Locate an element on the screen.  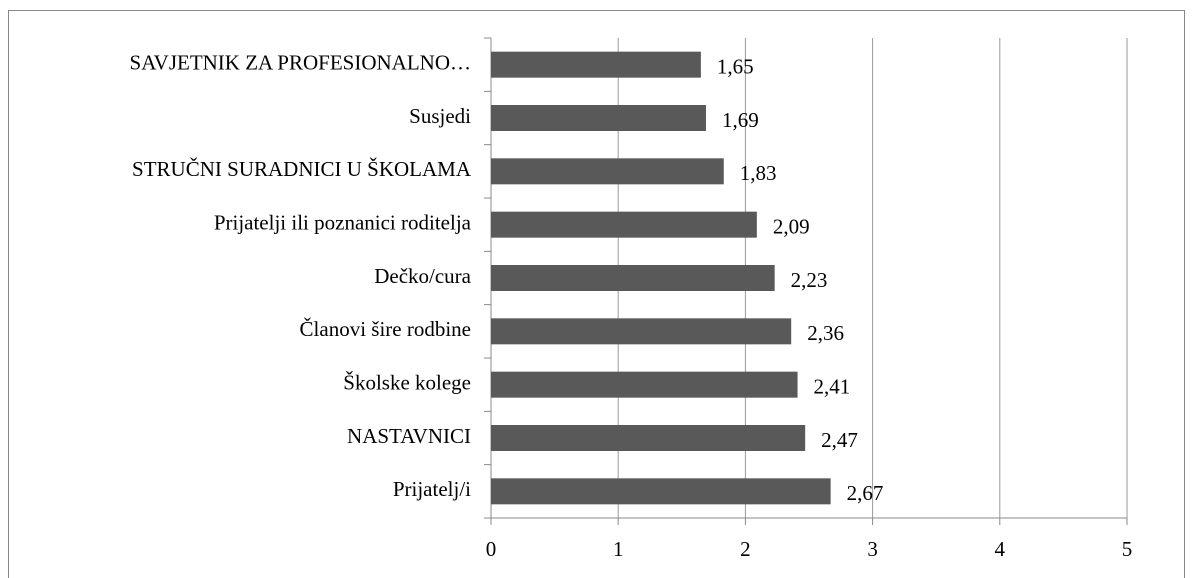
value-label: 1,69 is located at coordinates (740, 120).